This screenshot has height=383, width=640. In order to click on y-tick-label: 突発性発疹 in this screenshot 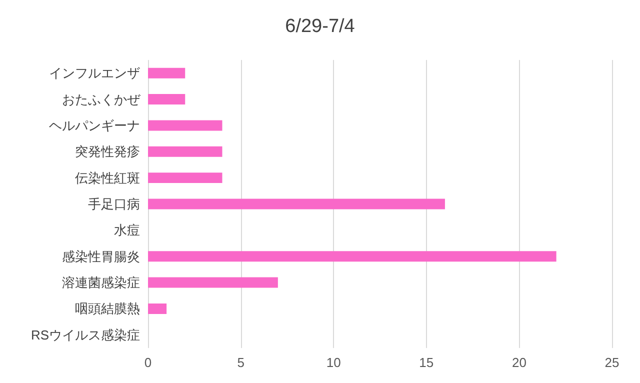, I will do `click(107, 152)`.